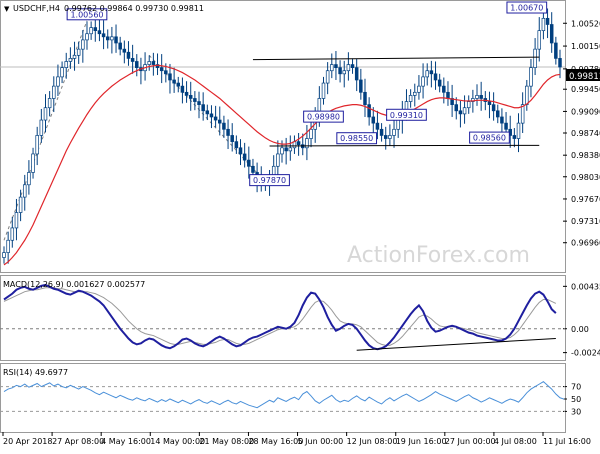  Describe the element at coordinates (580, 329) in the screenshot. I see `macd-y-tick-label: 0.00` at that location.